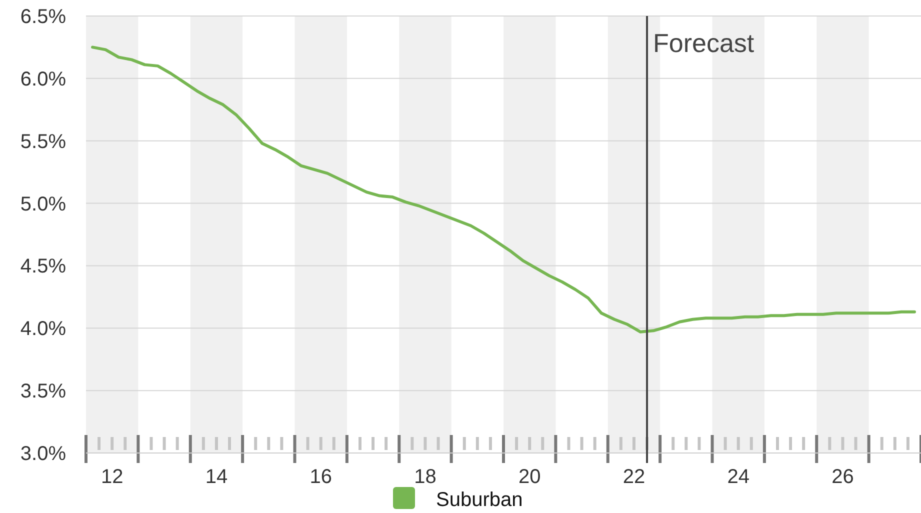 The width and height of the screenshot is (921, 513). Describe the element at coordinates (43, 79) in the screenshot. I see `y-tick-label: 6.0%` at that location.